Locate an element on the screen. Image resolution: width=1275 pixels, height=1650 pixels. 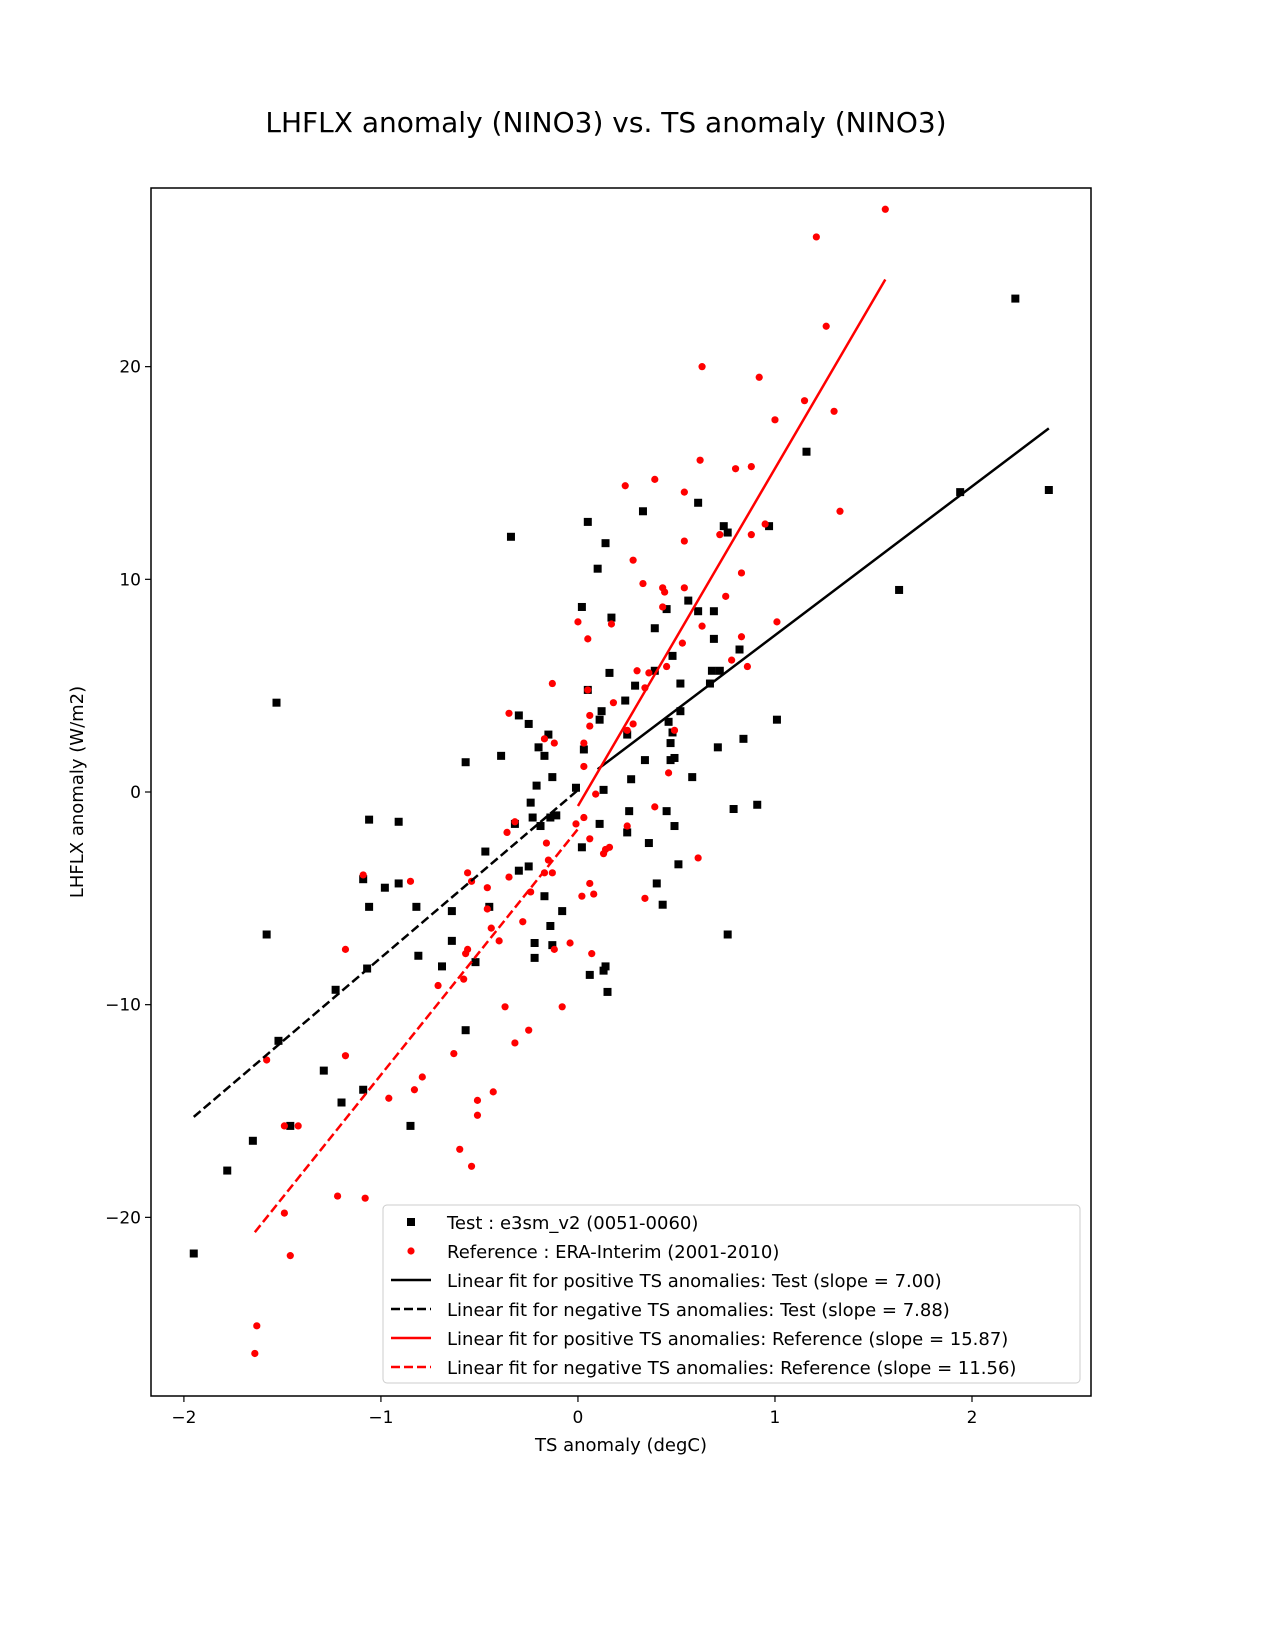
legend-label: Reference : ERA-Interim (2001-2010) is located at coordinates (613, 1252).